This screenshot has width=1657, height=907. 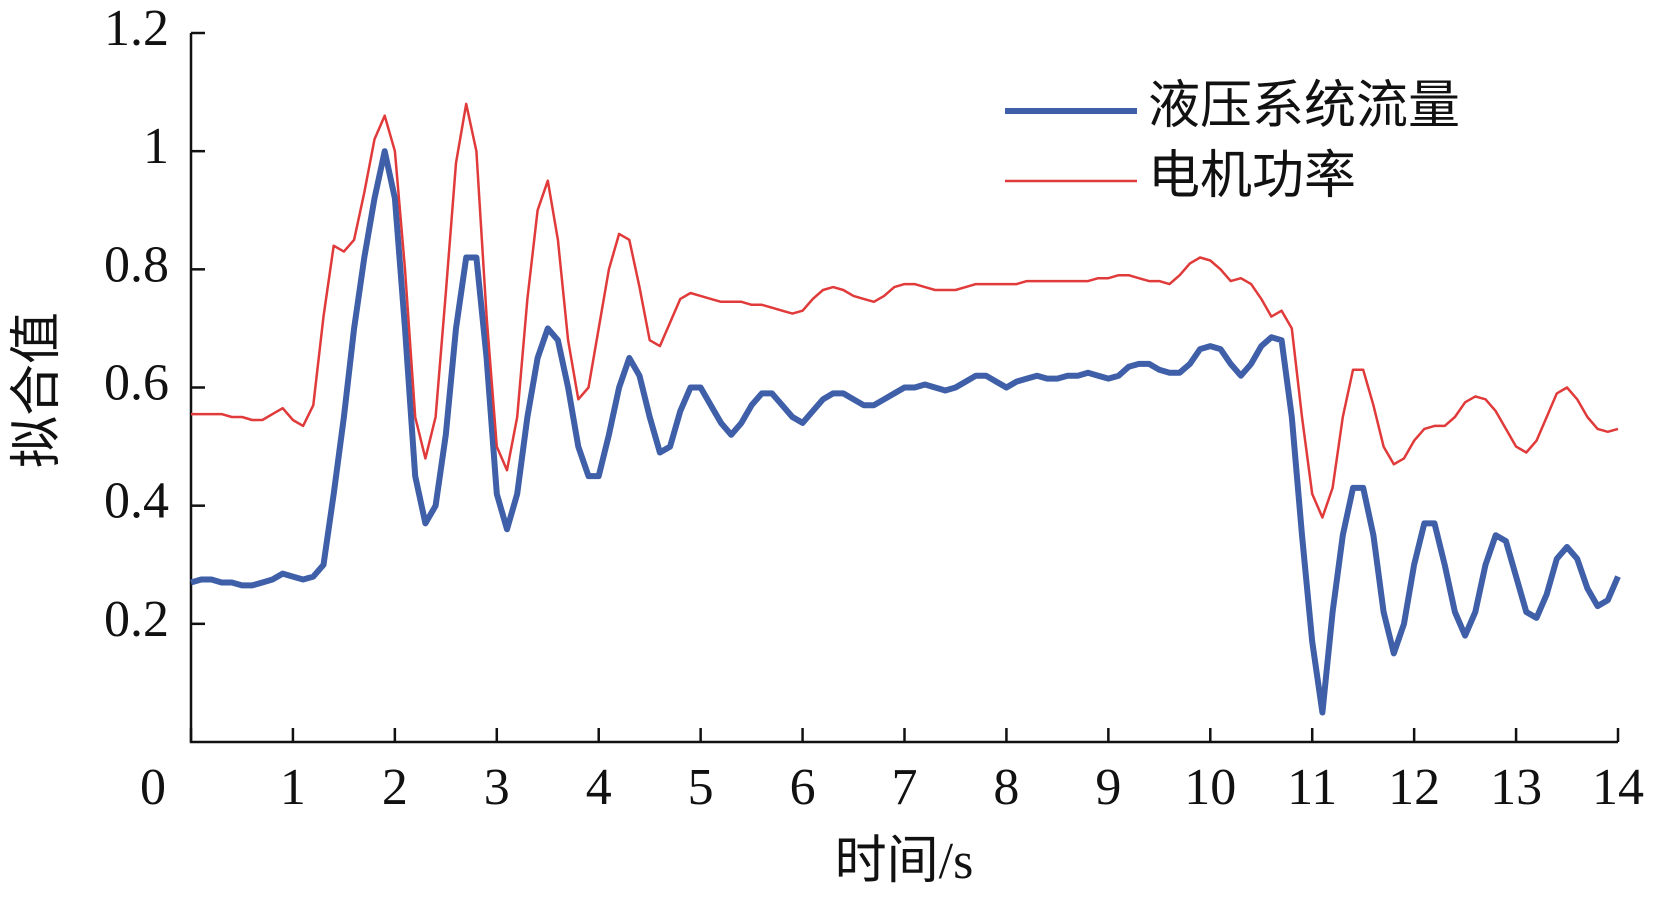 I want to click on x-tick-label: 1, so click(x=293, y=787).